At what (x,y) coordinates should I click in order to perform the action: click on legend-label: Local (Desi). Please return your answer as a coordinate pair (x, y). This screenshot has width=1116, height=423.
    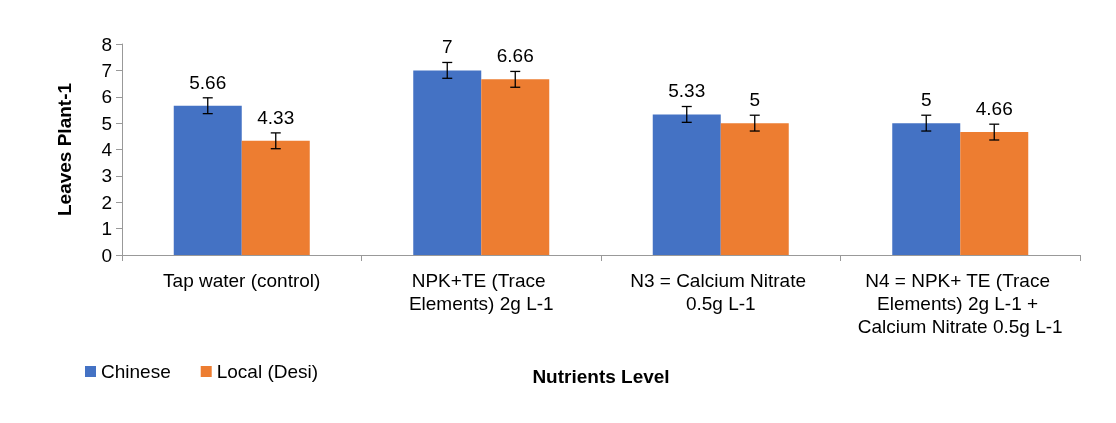
    Looking at the image, I should click on (267, 371).